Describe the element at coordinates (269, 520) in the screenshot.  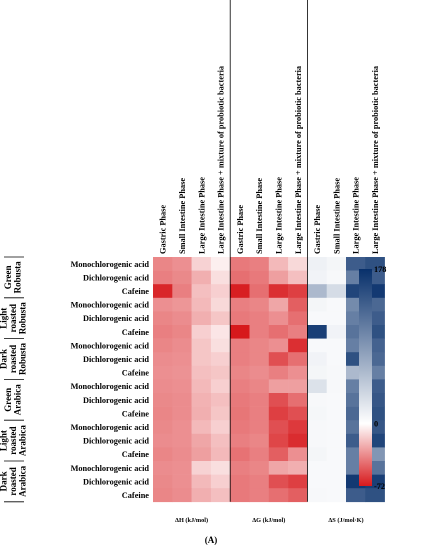
I see `column-group-labels: ΔH (kJ/mol) ΔG (kJ/mol) ΔS (J/mol·K)` at that location.